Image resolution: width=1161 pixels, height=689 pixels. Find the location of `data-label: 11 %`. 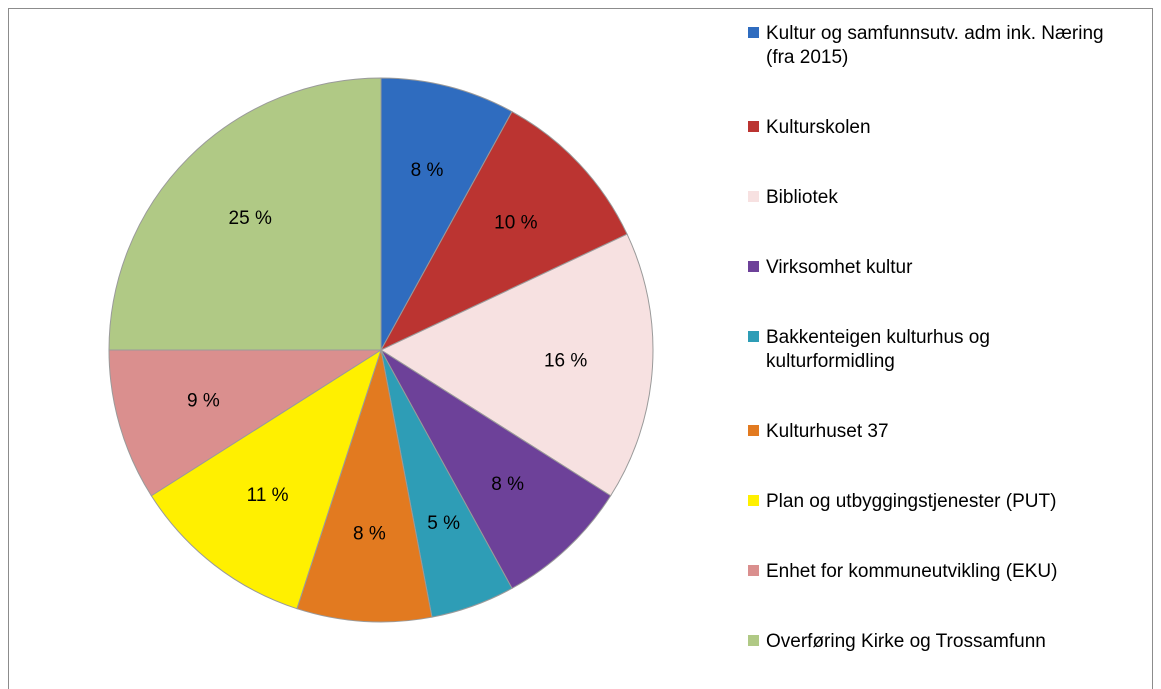

data-label: 11 % is located at coordinates (268, 495).